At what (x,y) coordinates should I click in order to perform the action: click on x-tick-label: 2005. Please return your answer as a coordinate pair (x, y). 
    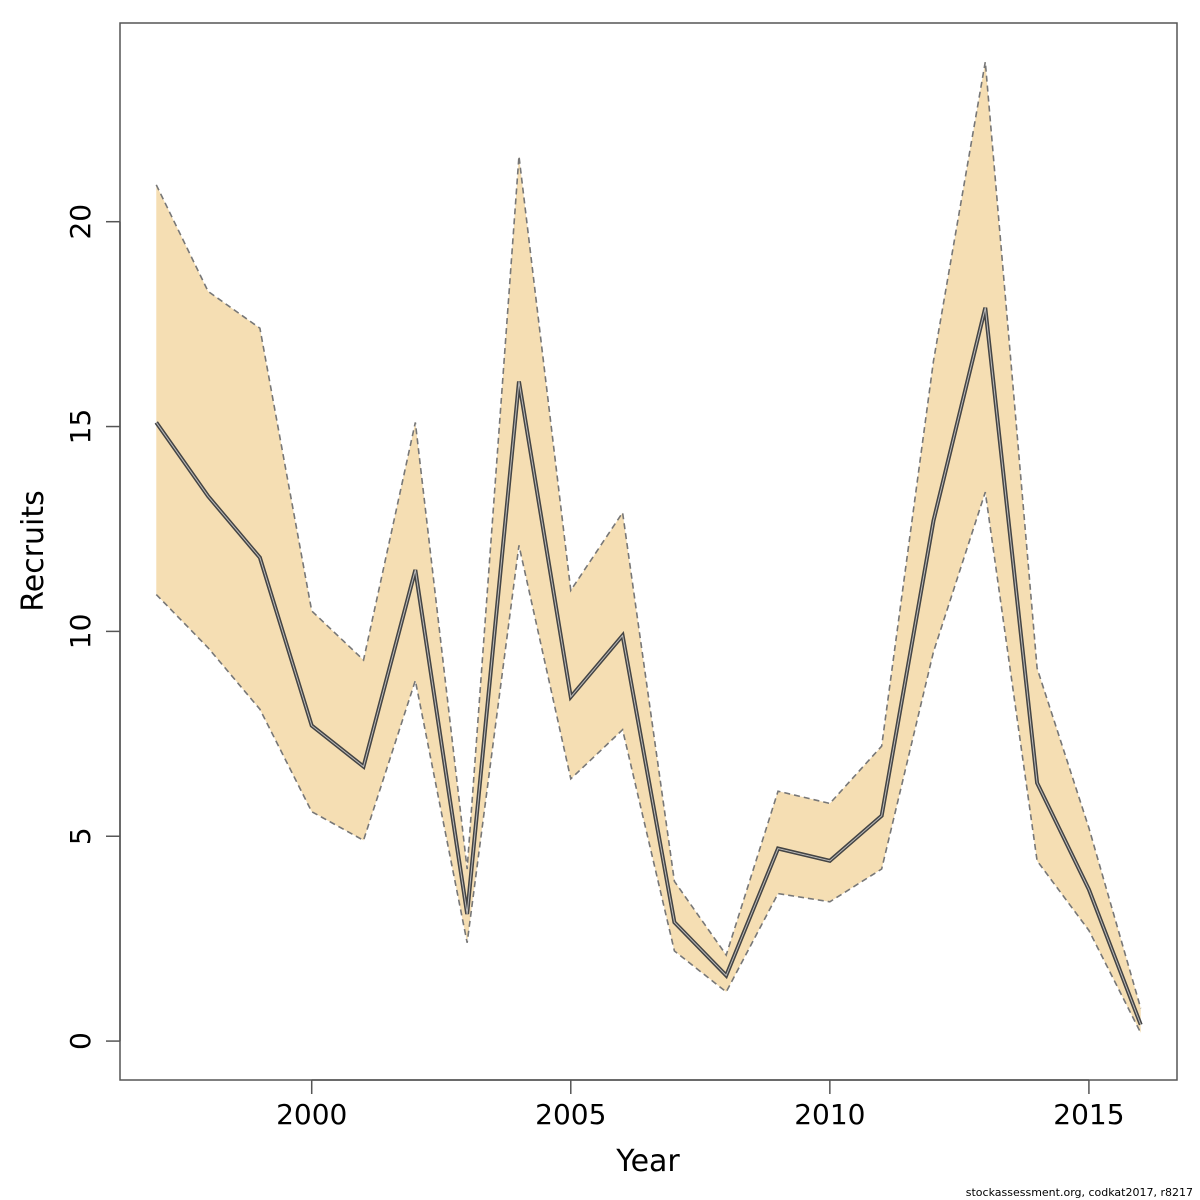
    Looking at the image, I should click on (570, 1114).